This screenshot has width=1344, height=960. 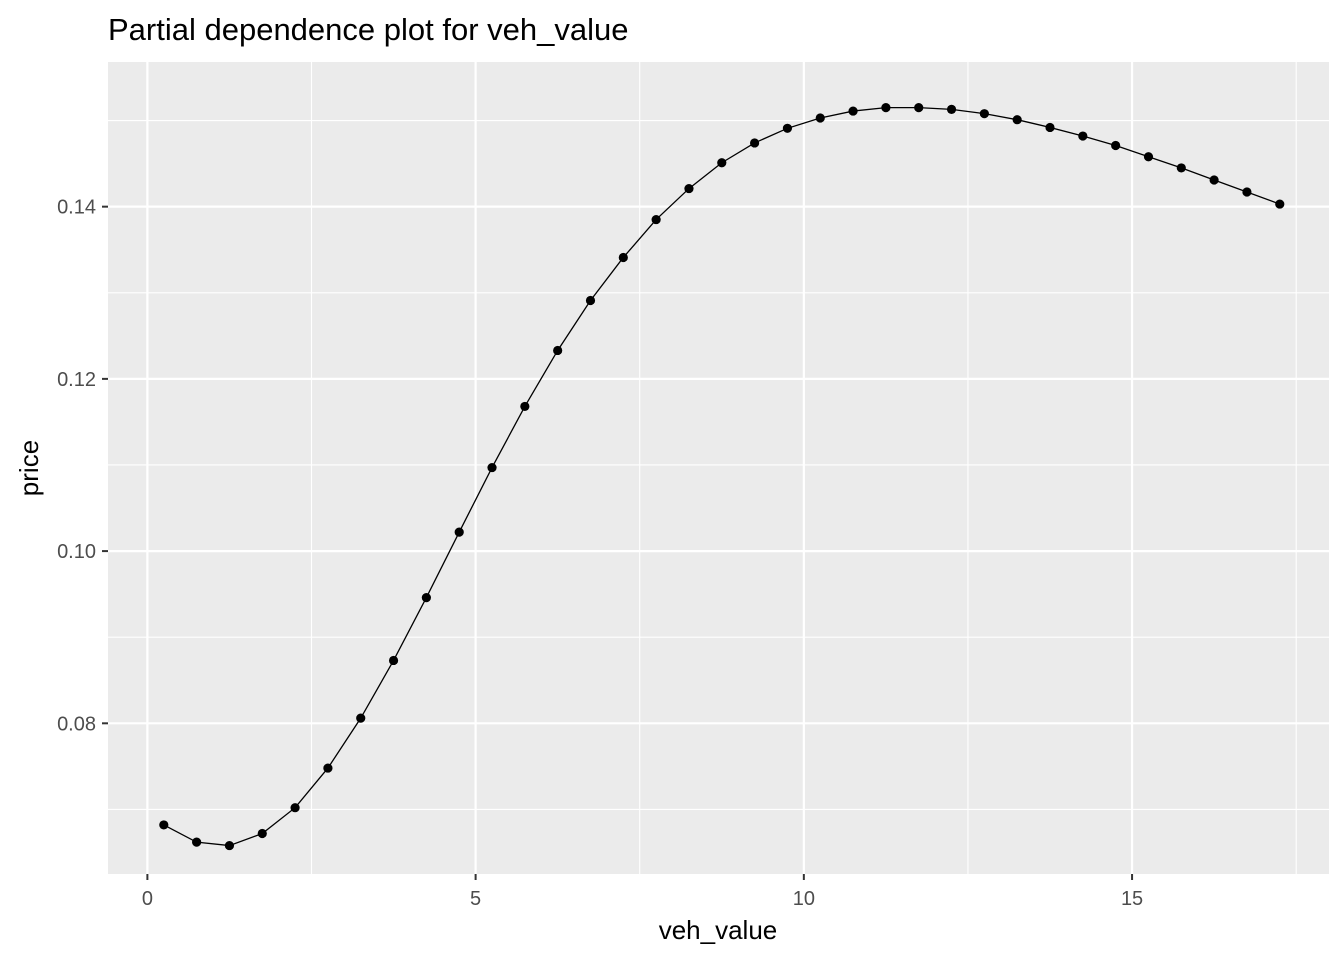 I want to click on y-tick-label: 0.14, so click(x=76, y=208).